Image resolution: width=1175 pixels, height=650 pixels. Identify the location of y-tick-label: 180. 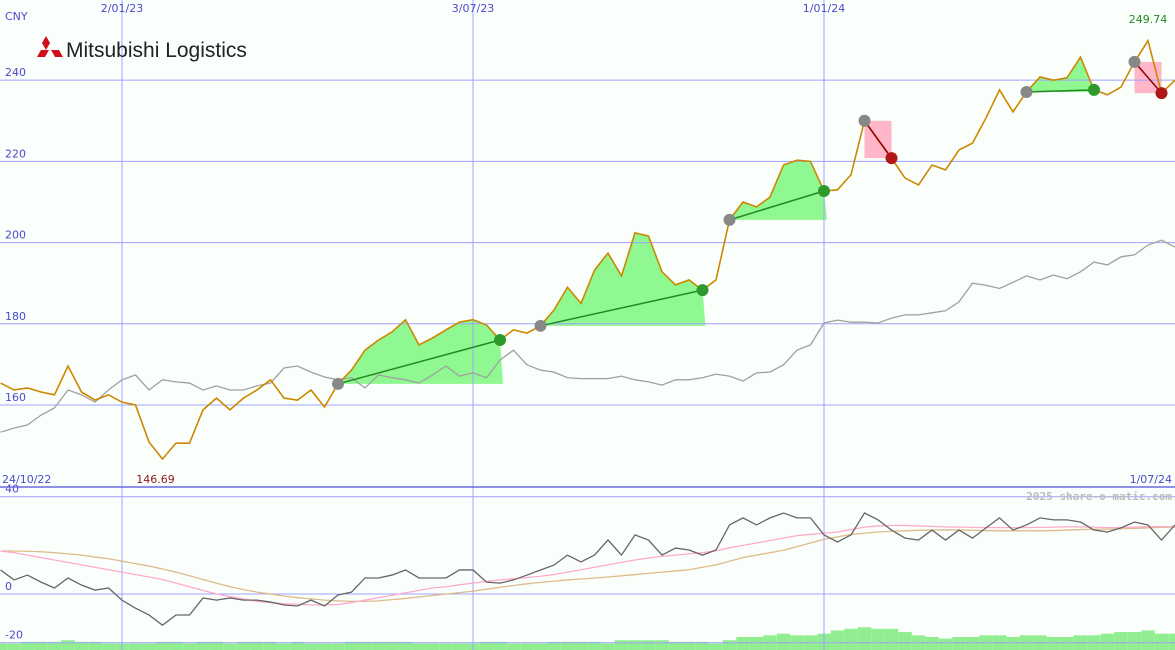
(15, 316).